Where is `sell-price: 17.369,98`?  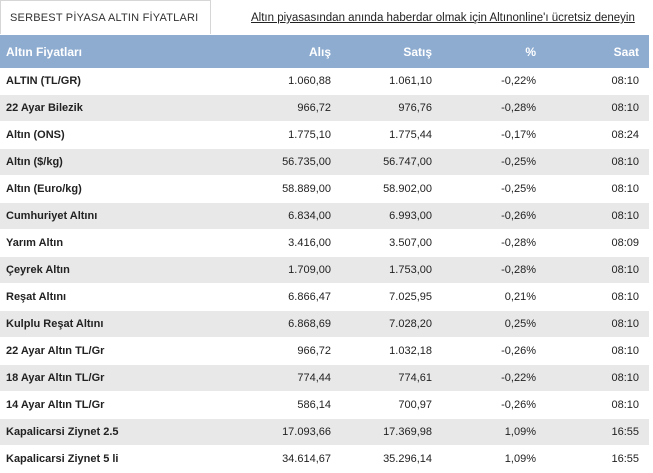 sell-price: 17.369,98 is located at coordinates (381, 432).